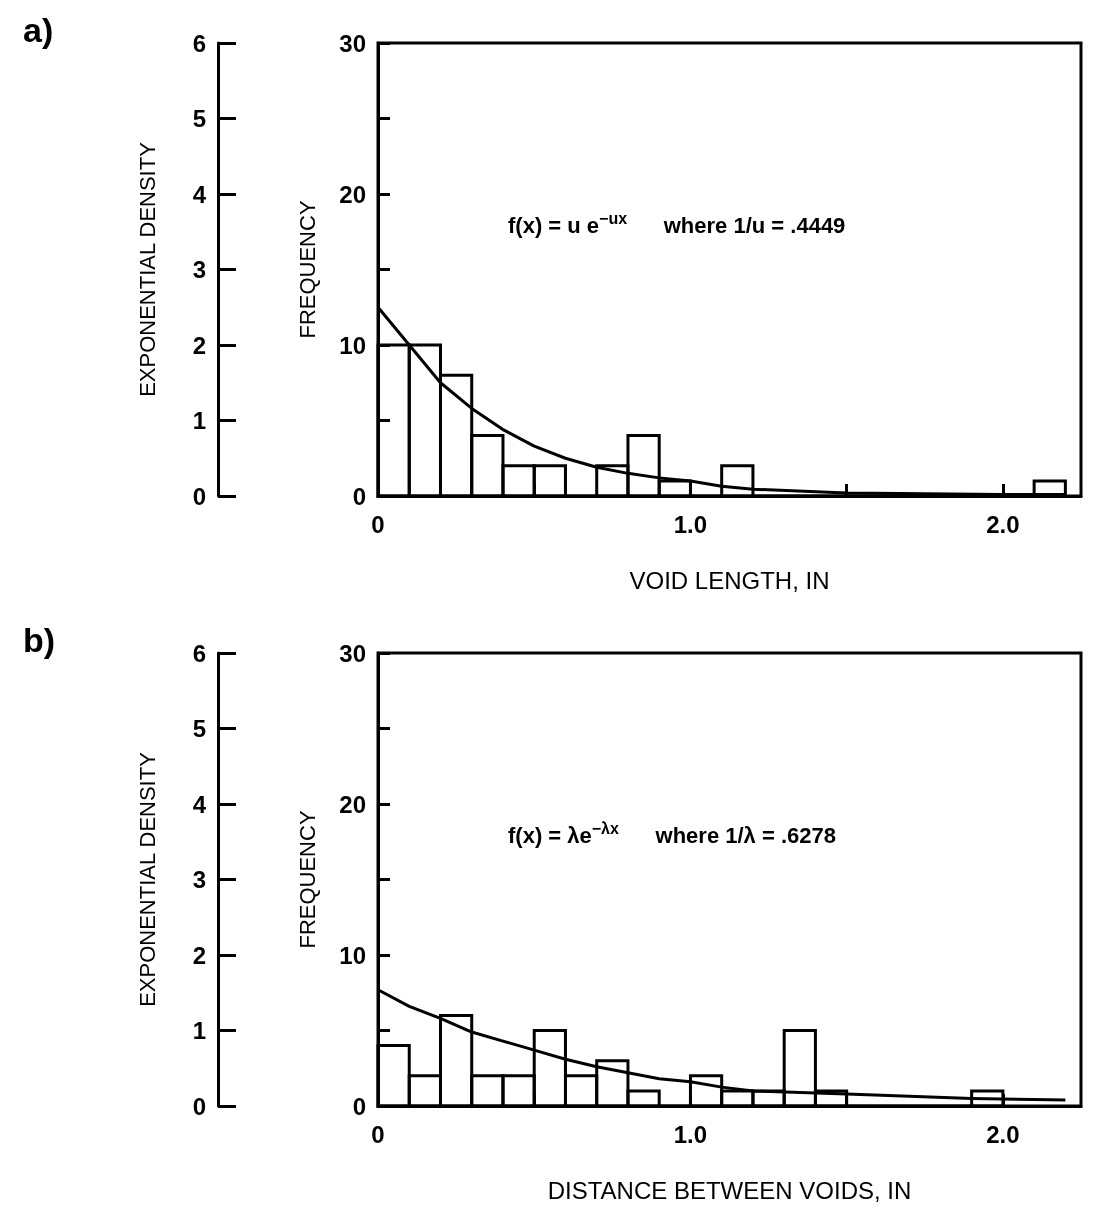 The height and width of the screenshot is (1218, 1093). What do you see at coordinates (729, 580) in the screenshot?
I see `x-axis-title: VOID LENGTH, IN` at bounding box center [729, 580].